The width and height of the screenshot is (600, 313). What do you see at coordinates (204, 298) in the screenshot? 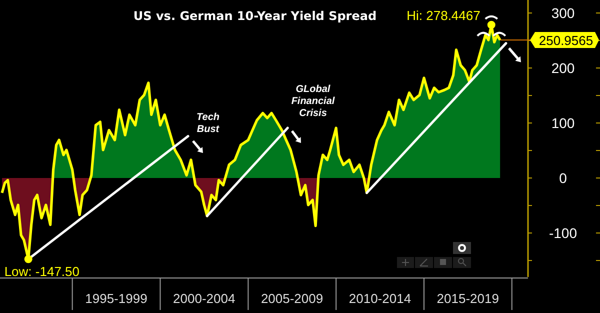
I see `x-tick-label: 2000-2004` at bounding box center [204, 298].